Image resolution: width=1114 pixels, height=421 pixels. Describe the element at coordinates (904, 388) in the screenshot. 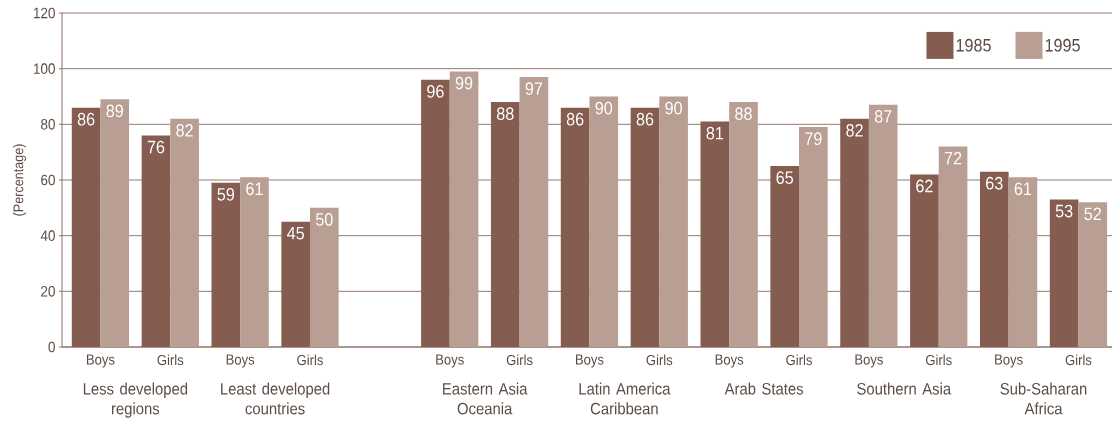

I see `text: Southern Asia` at that location.